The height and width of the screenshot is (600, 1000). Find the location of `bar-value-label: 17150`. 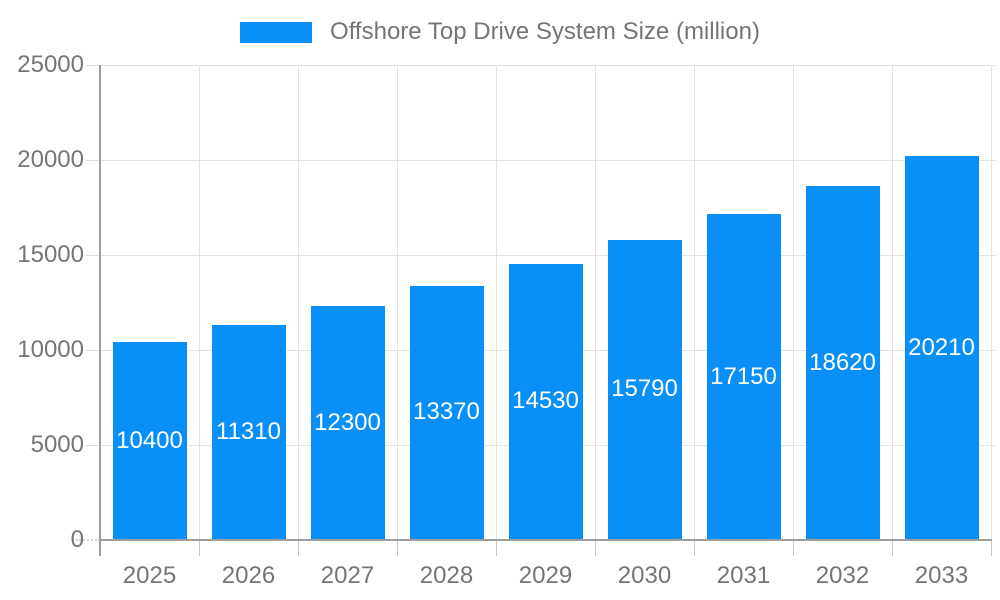

bar-value-label: 17150 is located at coordinates (743, 376).